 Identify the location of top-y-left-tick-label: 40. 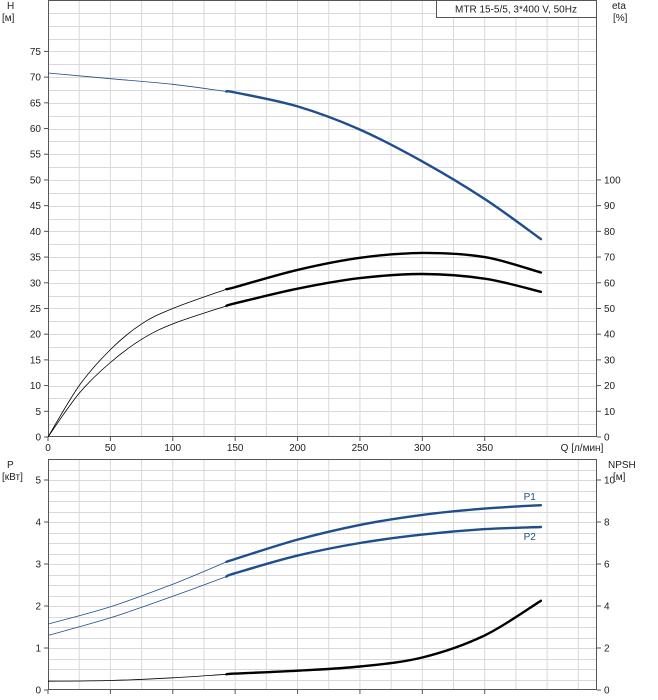
(36, 232).